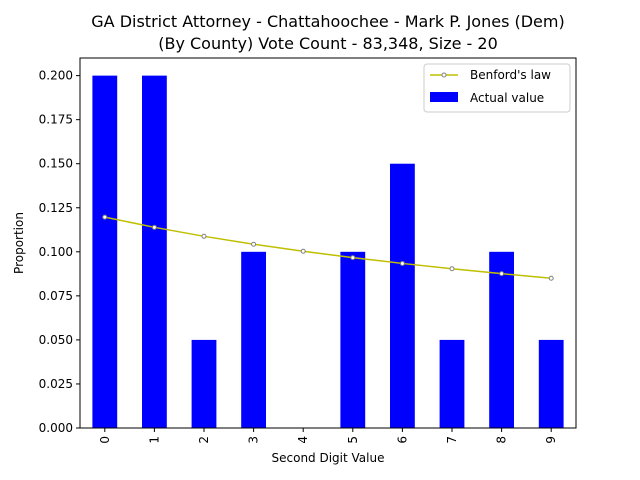 The width and height of the screenshot is (640, 480). What do you see at coordinates (56, 340) in the screenshot?
I see `y-tick-label: 0.050` at bounding box center [56, 340].